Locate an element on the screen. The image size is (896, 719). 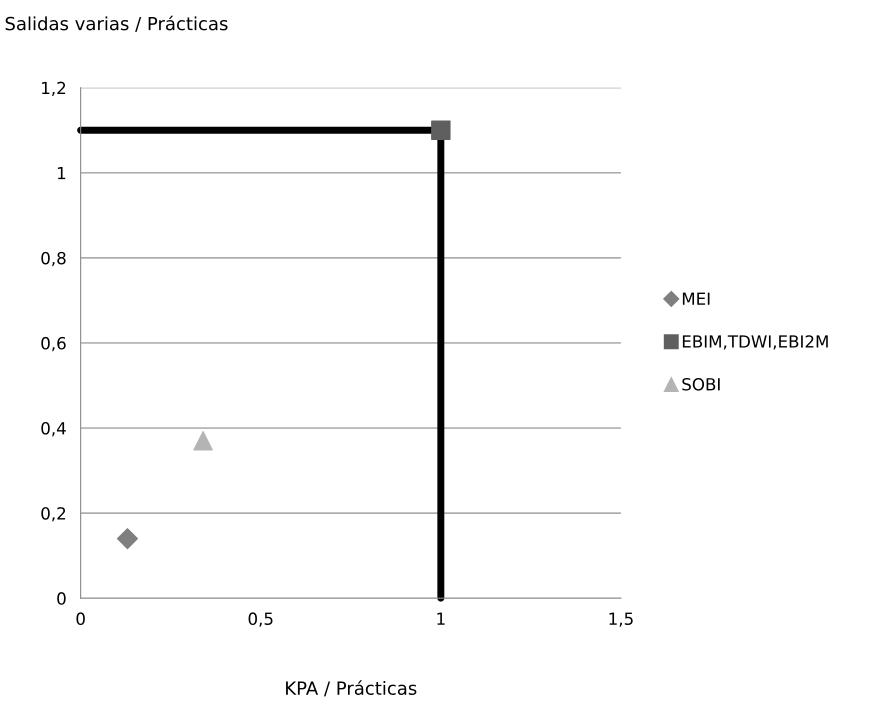
y-tick-label: 0,4 is located at coordinates (53, 429).